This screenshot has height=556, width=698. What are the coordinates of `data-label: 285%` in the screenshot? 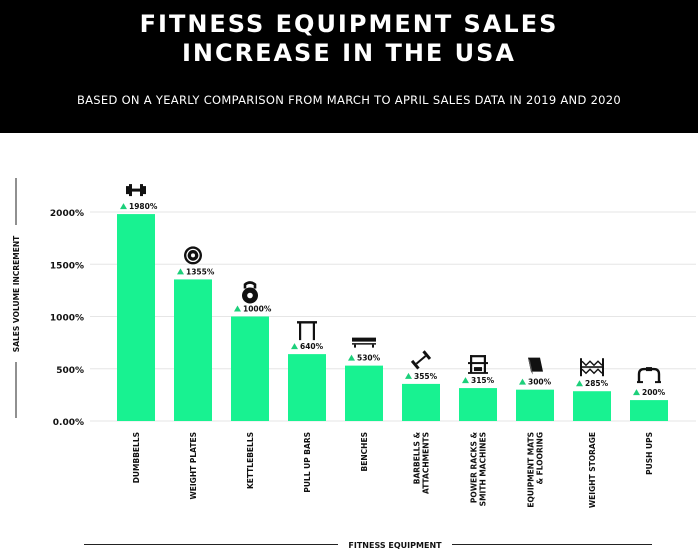 It's located at (597, 383).